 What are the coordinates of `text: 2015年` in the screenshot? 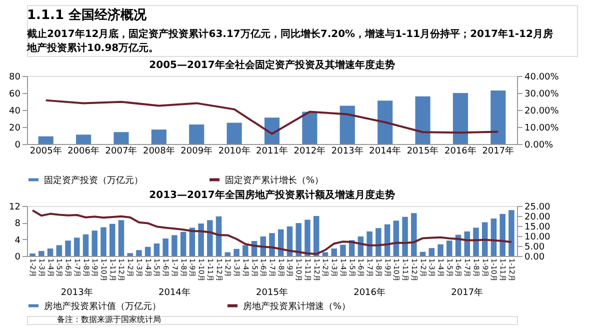 It's located at (272, 292).